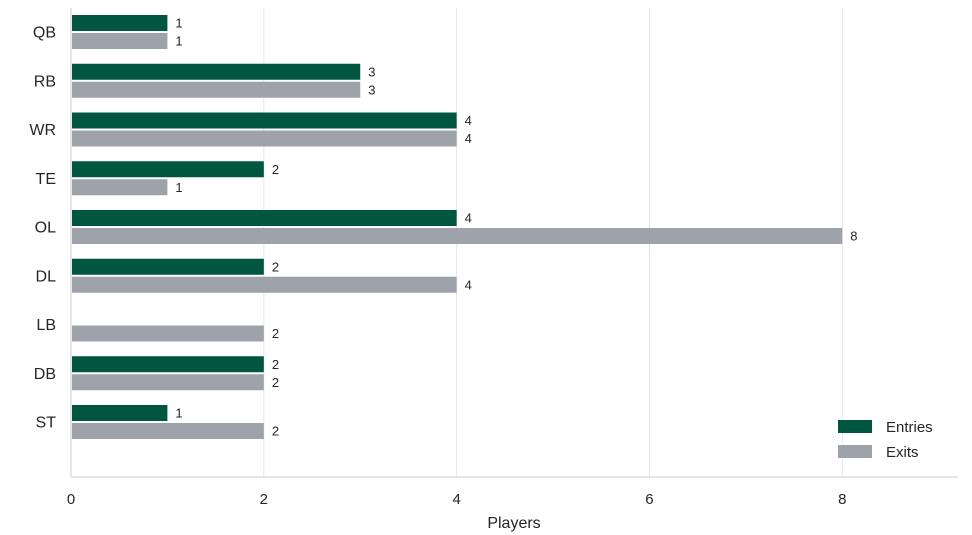 This screenshot has height=535, width=972. Describe the element at coordinates (46, 423) in the screenshot. I see `y-category-label: ST` at that location.